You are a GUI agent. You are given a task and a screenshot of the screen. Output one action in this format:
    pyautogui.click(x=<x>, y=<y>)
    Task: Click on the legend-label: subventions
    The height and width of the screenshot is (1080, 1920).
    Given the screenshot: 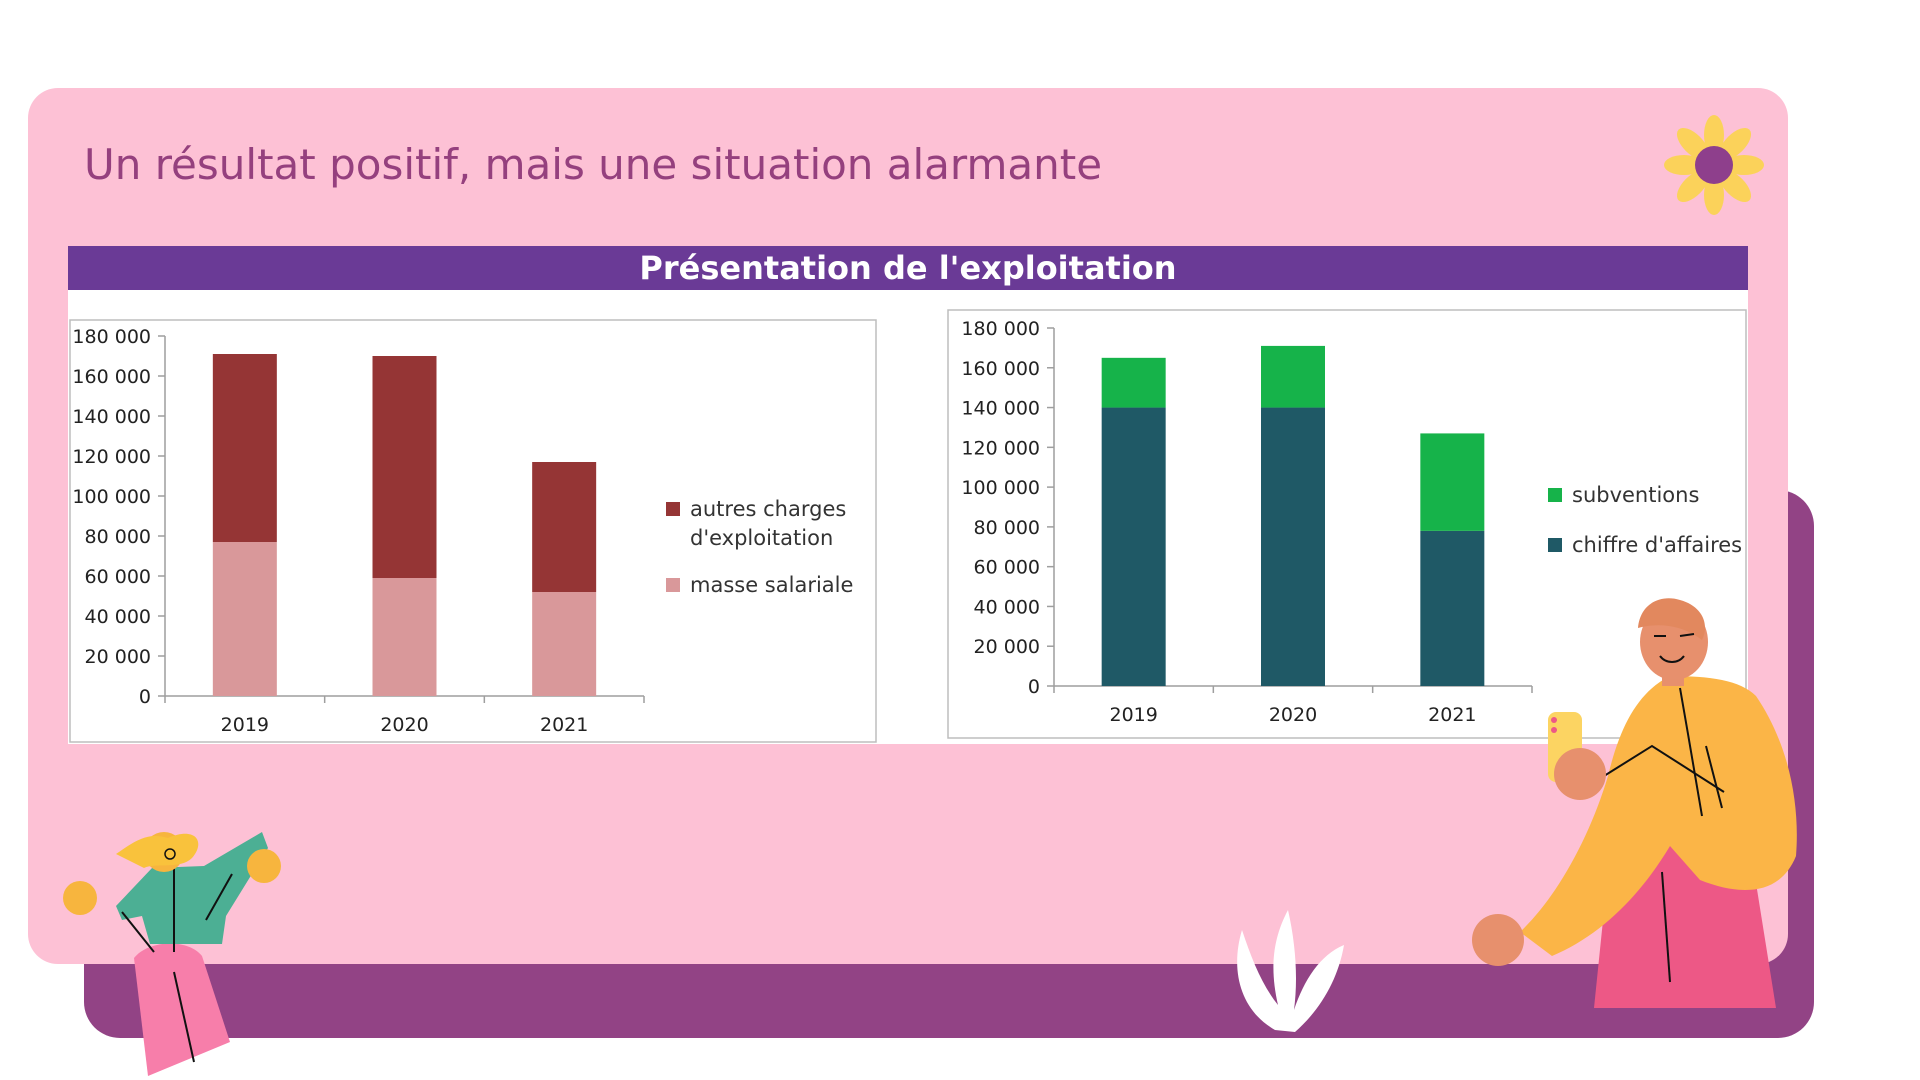 What is the action you would take?
    pyautogui.click(x=1635, y=495)
    